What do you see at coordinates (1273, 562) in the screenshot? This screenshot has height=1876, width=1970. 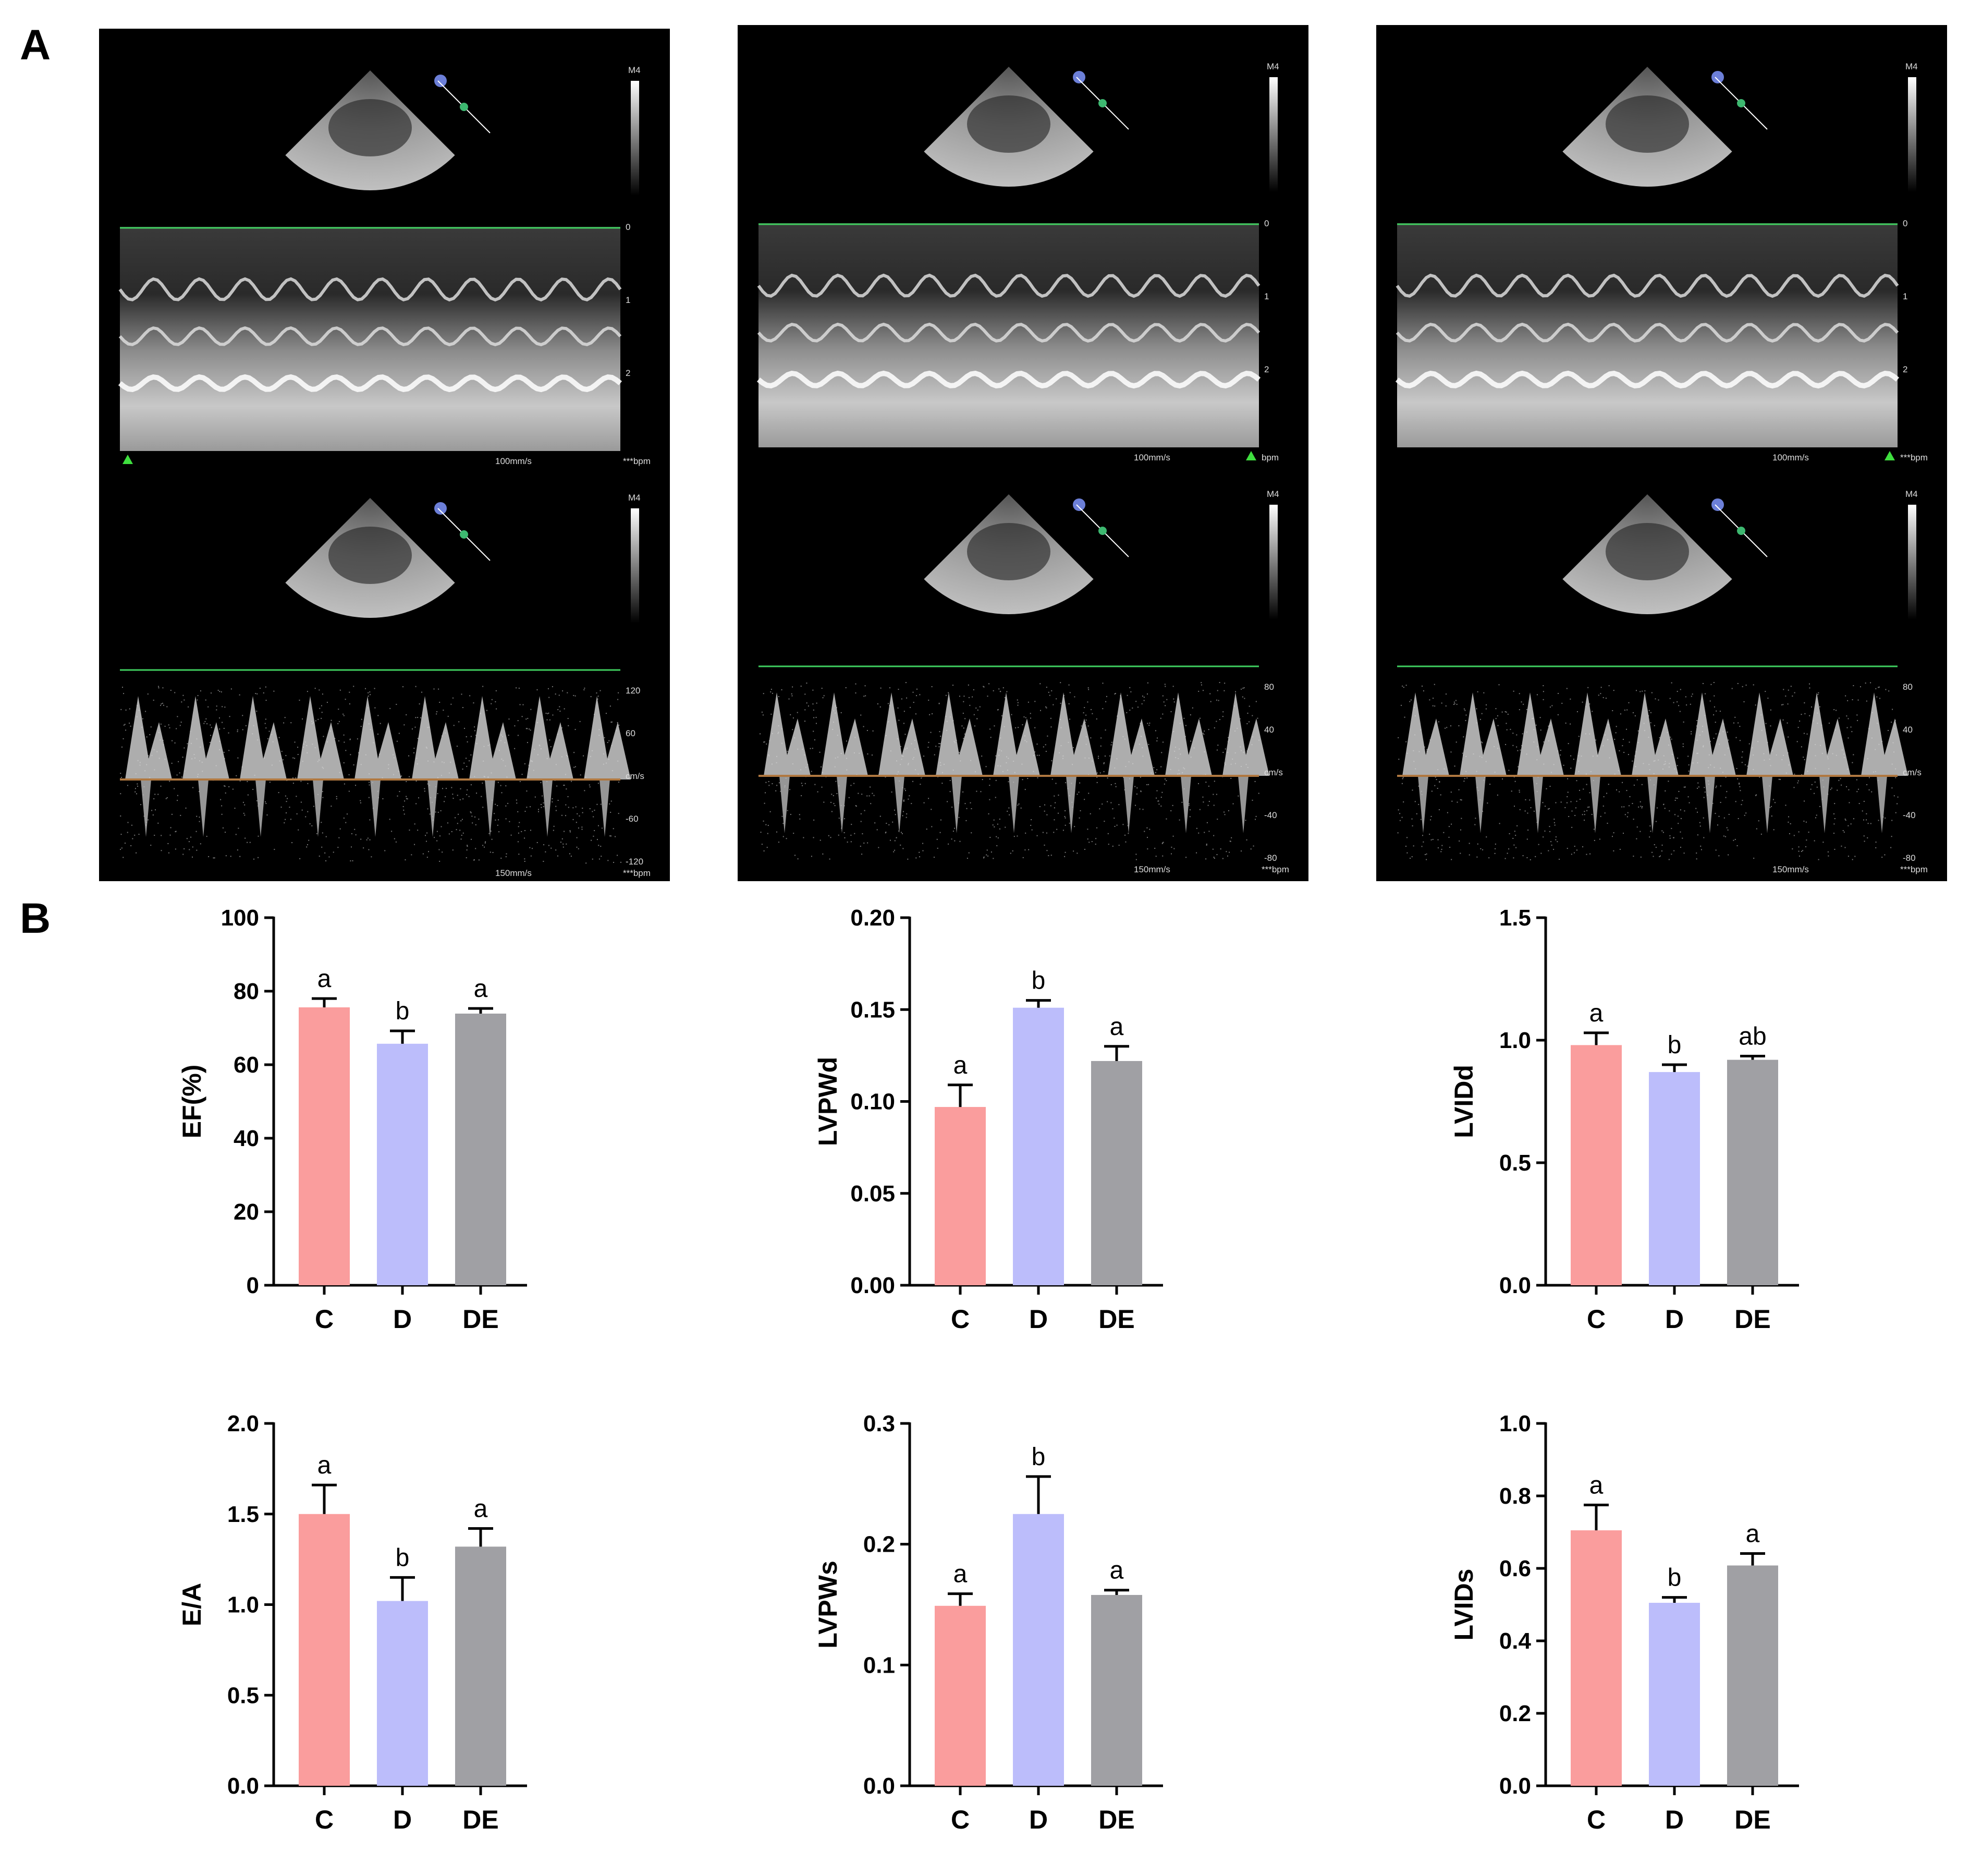 I see `grayscale-bar` at bounding box center [1273, 562].